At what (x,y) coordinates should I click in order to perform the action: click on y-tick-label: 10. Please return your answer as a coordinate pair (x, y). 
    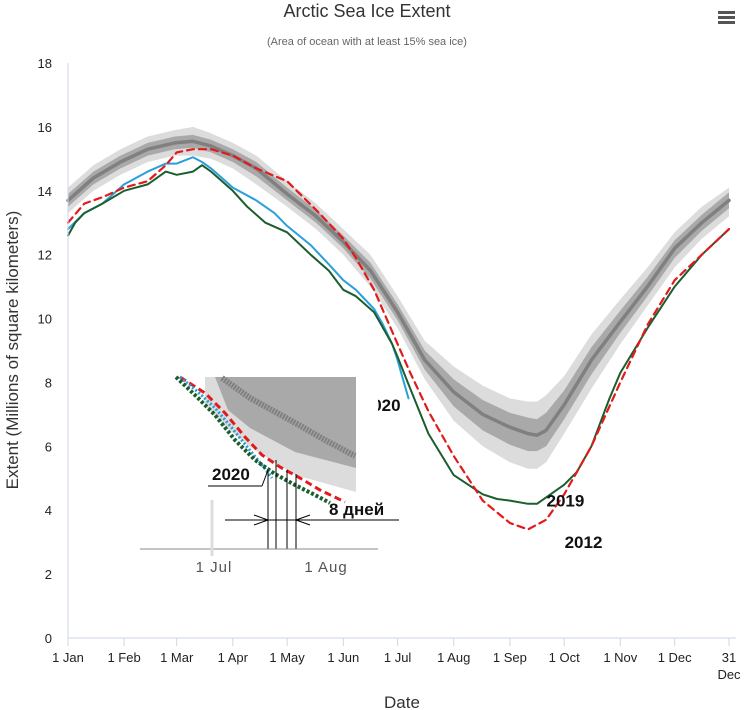
    Looking at the image, I should click on (45, 319).